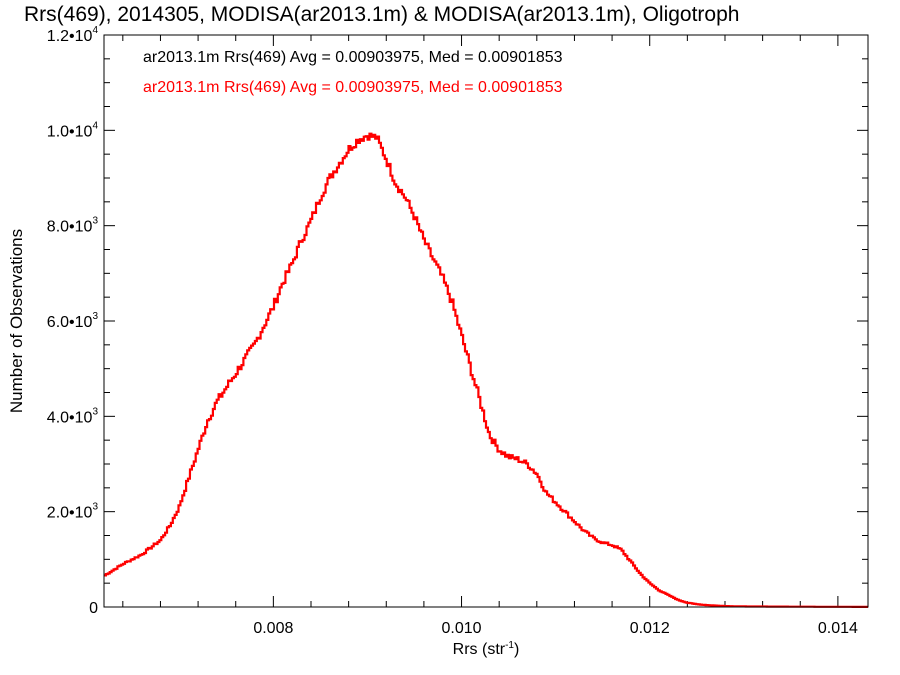 The height and width of the screenshot is (675, 900). What do you see at coordinates (93, 608) in the screenshot?
I see `y-tick-label: 0` at bounding box center [93, 608].